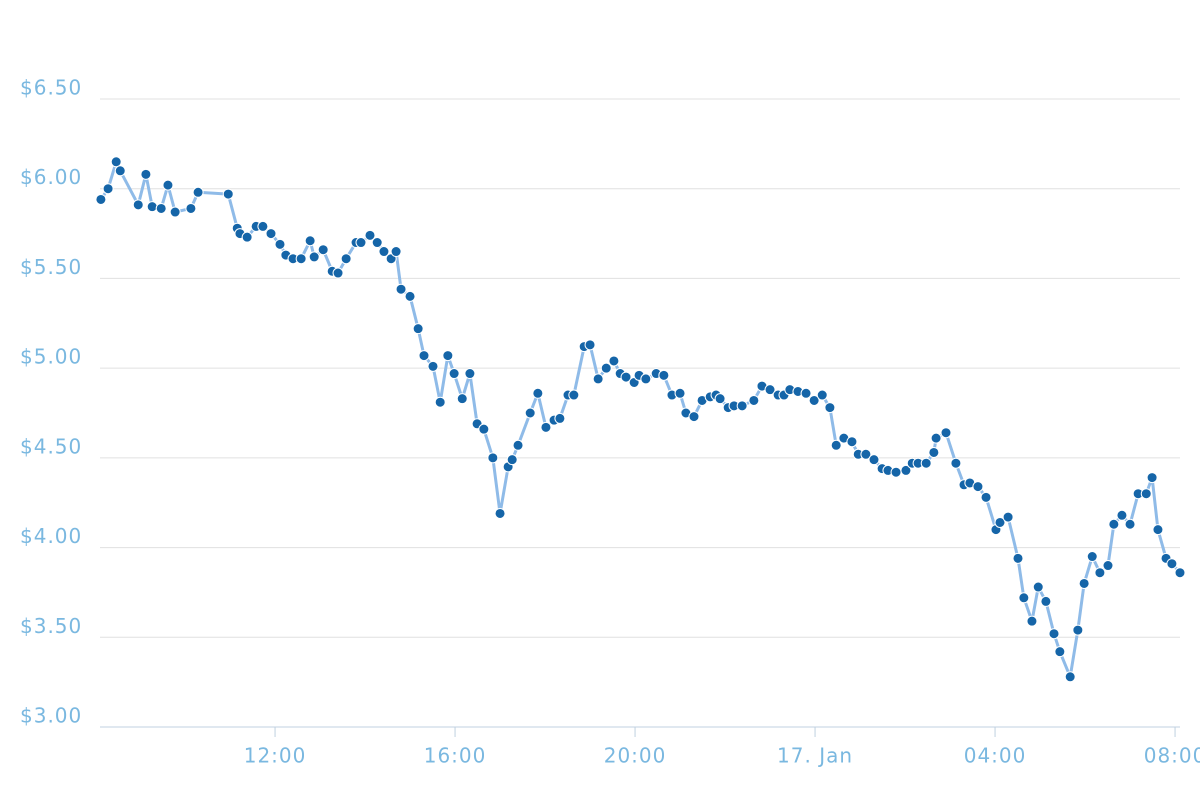 Image resolution: width=1200 pixels, height=800 pixels. What do you see at coordinates (51, 177) in the screenshot?
I see `y-tick-label: $6.00` at bounding box center [51, 177].